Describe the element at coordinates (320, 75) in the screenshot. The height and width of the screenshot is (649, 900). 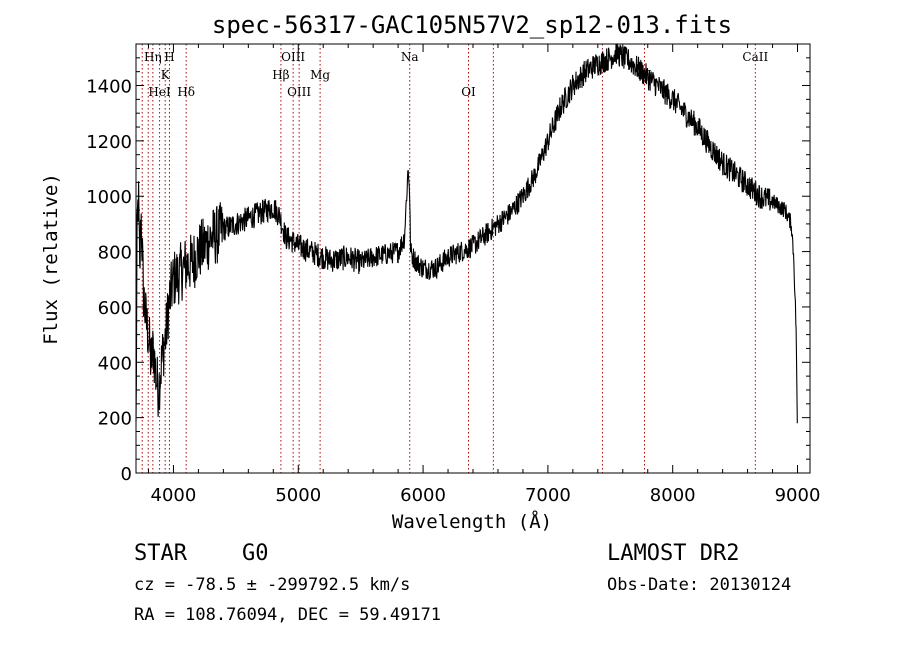
I see `spectral-line-label: Mg` at that location.